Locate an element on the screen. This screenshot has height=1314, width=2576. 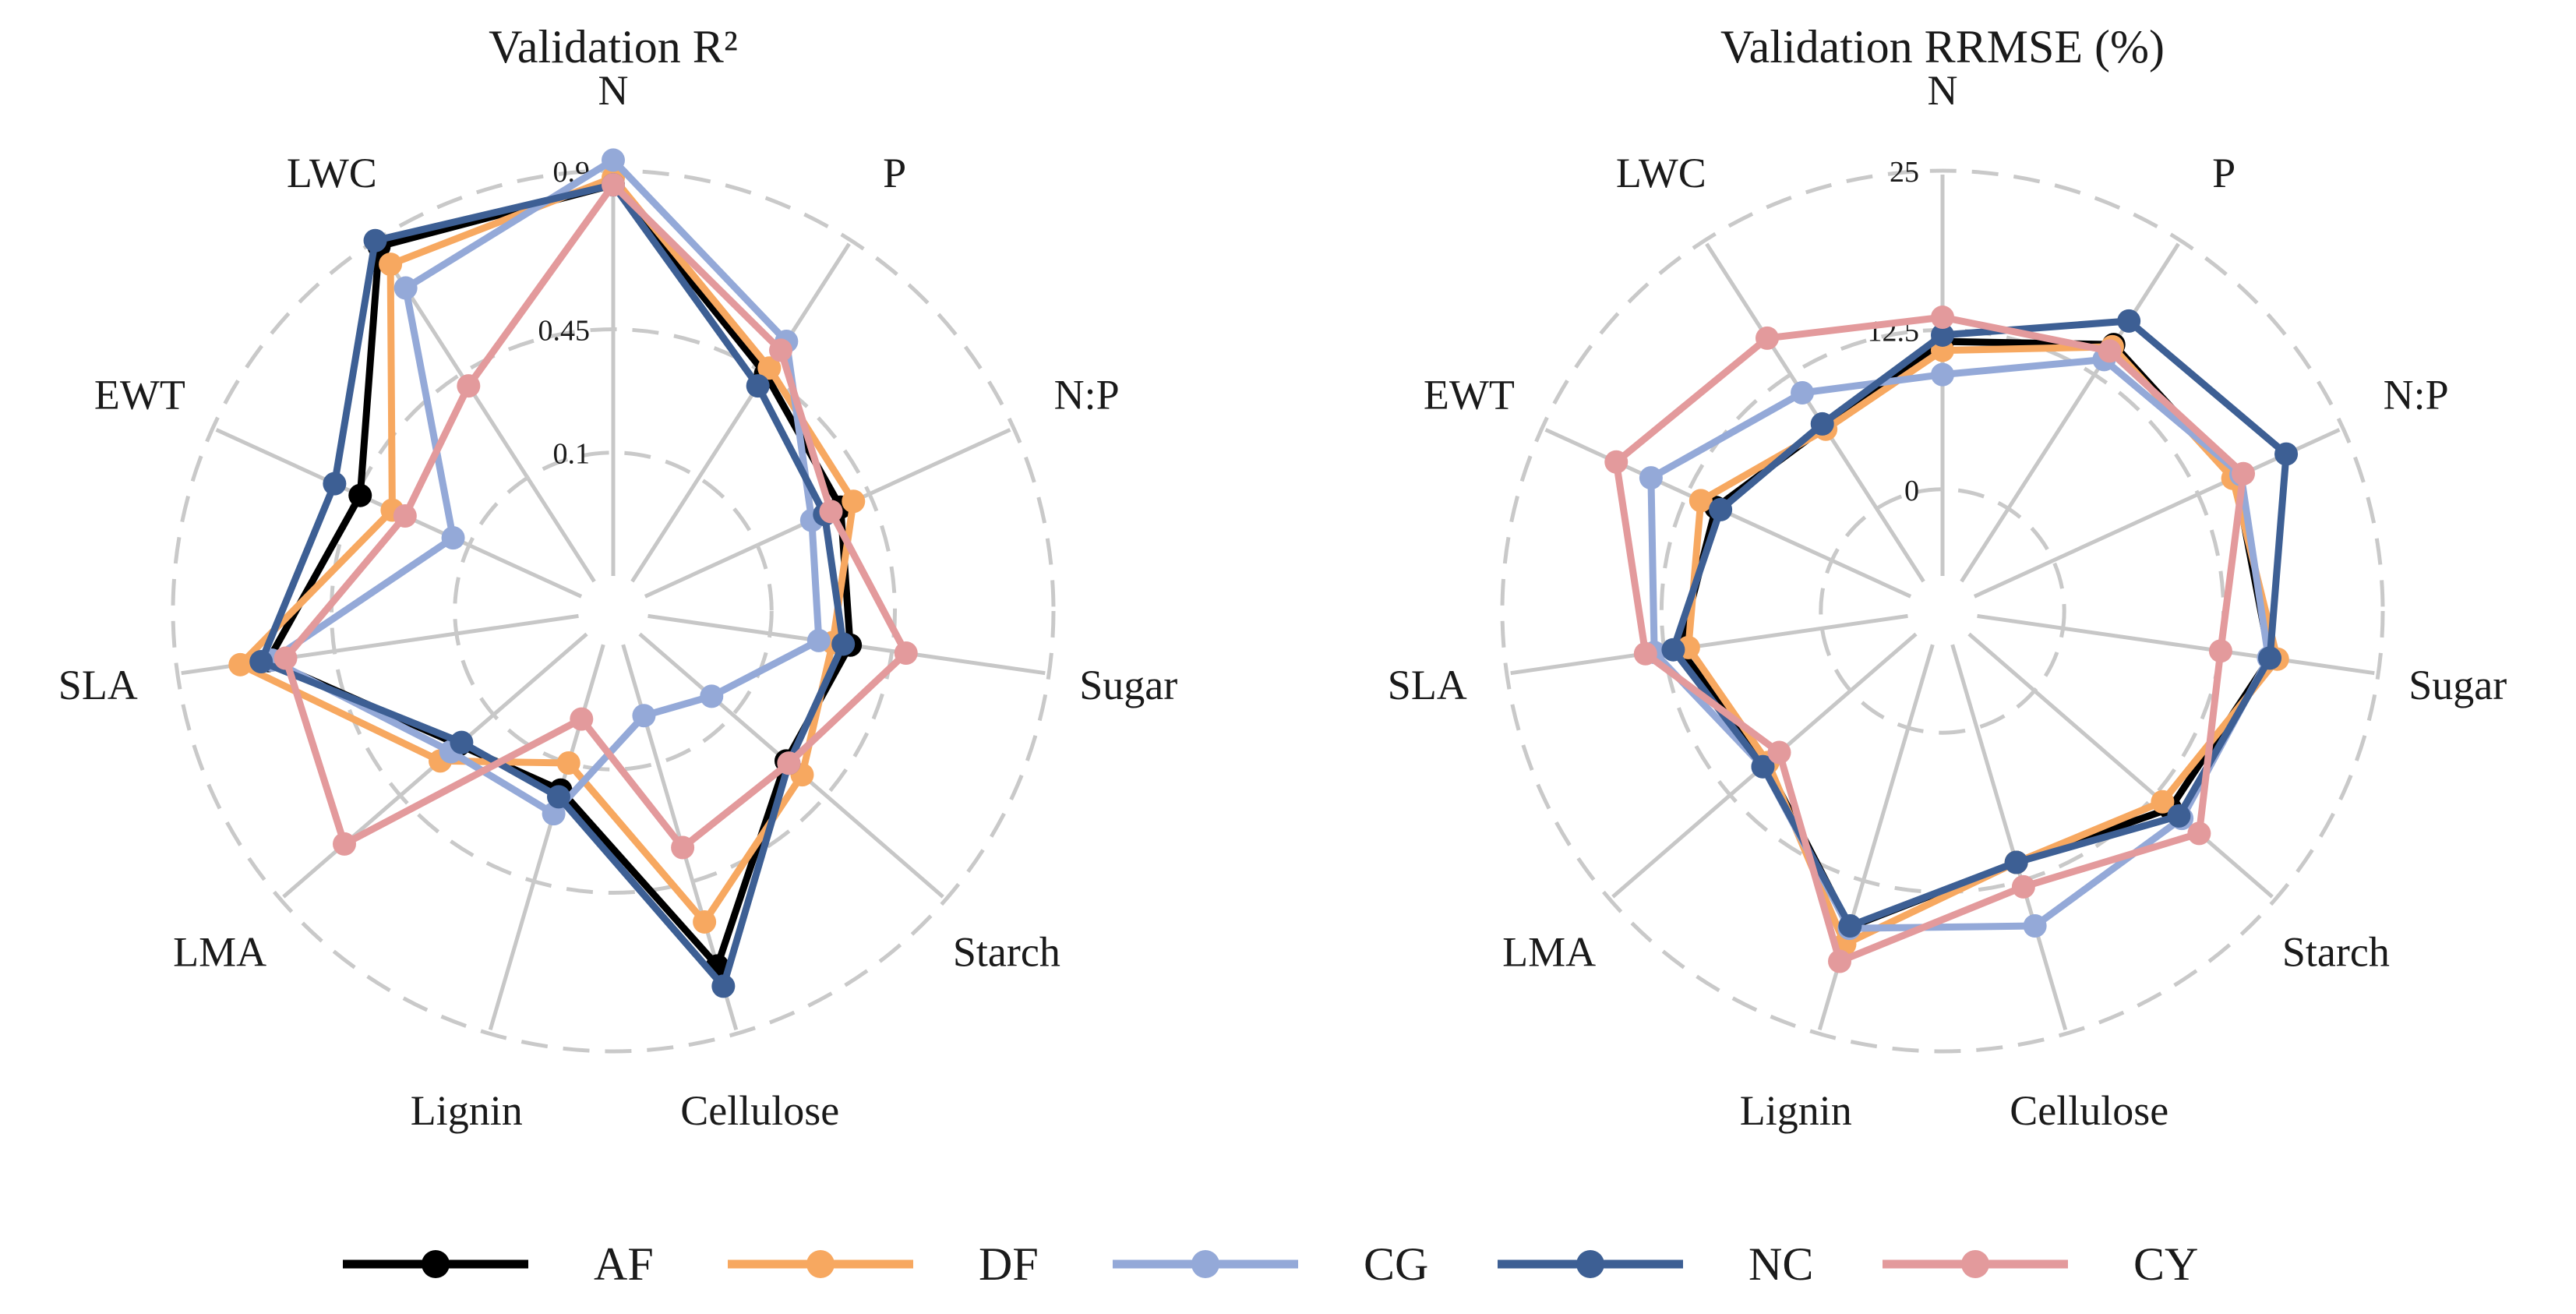
r2-point-df-sla is located at coordinates (240, 664).